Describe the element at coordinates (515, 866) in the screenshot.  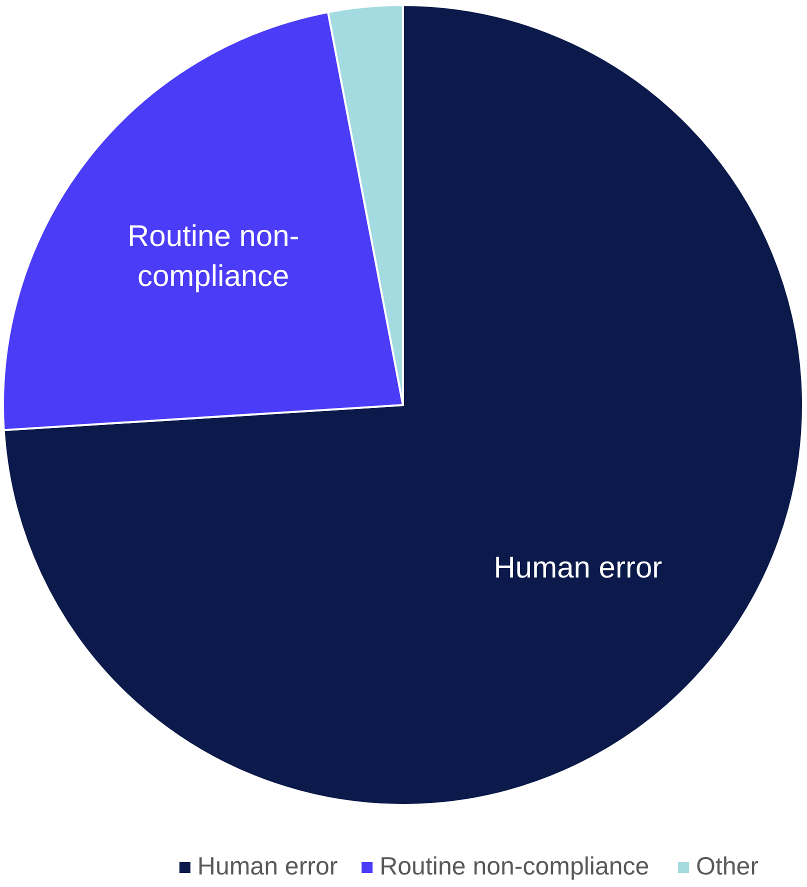
I see `legend-label: Routine non-compliance` at that location.